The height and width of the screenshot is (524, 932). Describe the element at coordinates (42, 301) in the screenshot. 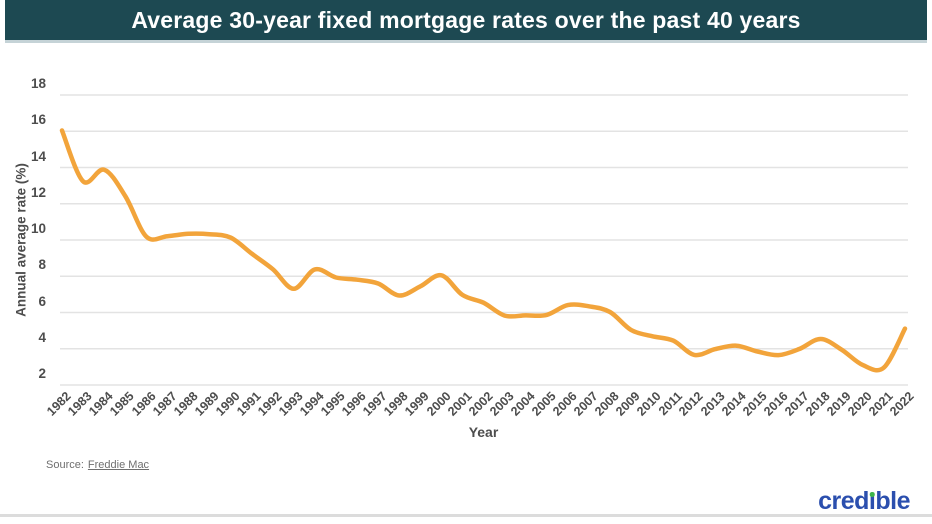

I see `y-tick-label: 6` at that location.